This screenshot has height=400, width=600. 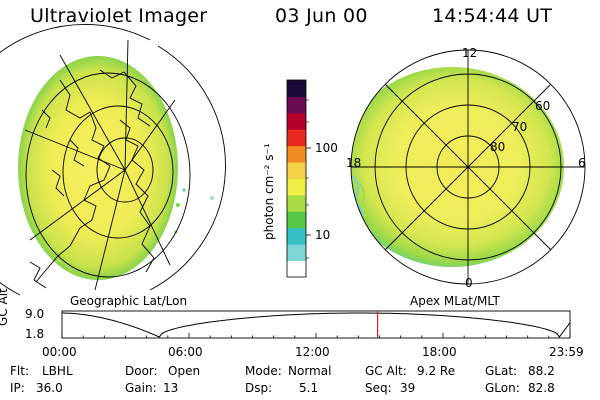 What do you see at coordinates (455, 301) in the screenshot?
I see `polar-map-label: Apex MLat/MLT` at bounding box center [455, 301].